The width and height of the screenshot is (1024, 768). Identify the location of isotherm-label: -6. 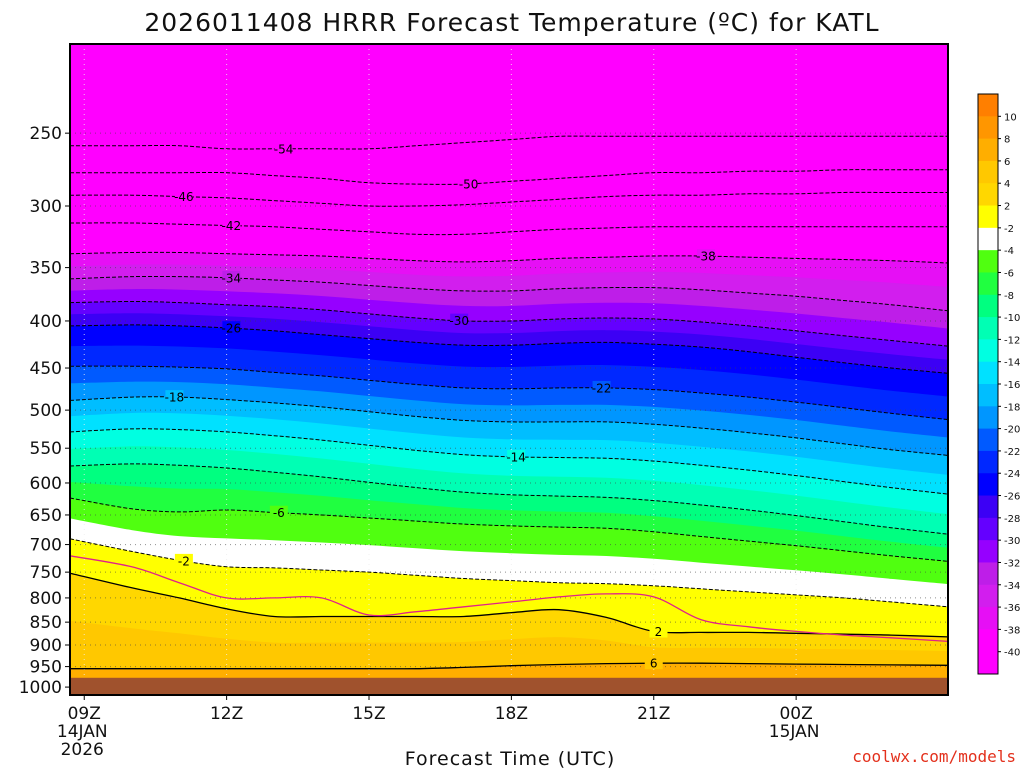
(279, 513).